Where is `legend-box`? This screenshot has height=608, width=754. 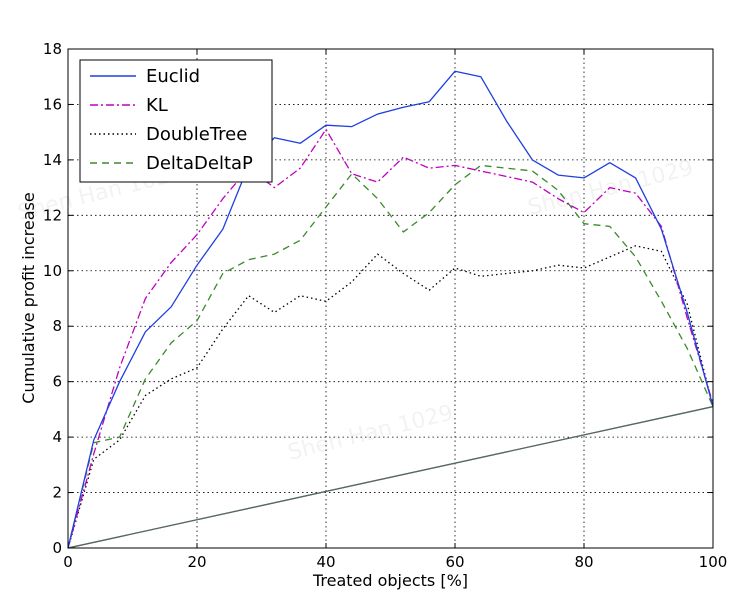
legend-box is located at coordinates (176, 121).